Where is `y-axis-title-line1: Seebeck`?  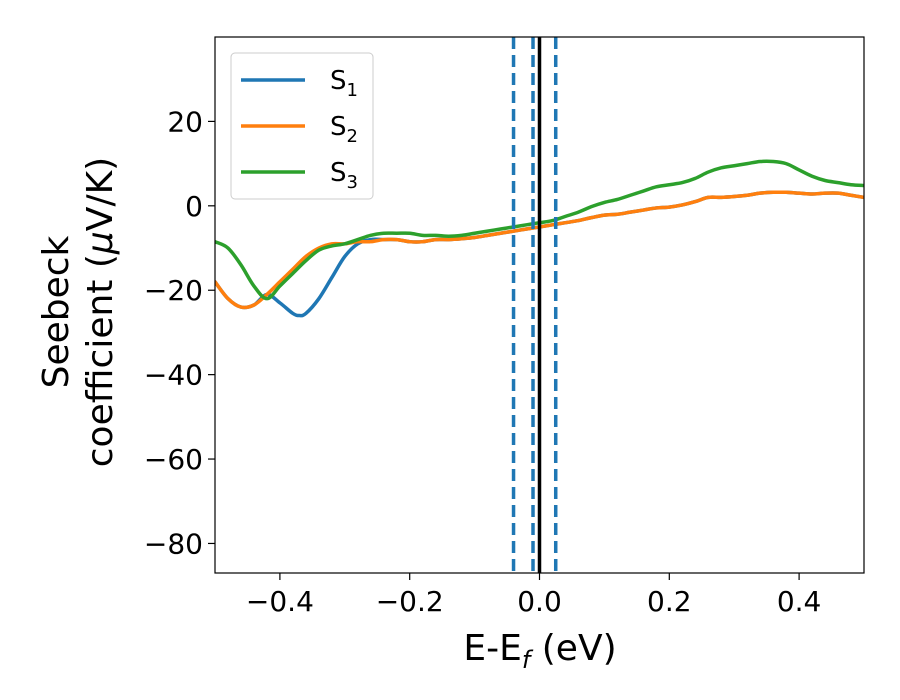 y-axis-title-line1: Seebeck is located at coordinates (56, 311).